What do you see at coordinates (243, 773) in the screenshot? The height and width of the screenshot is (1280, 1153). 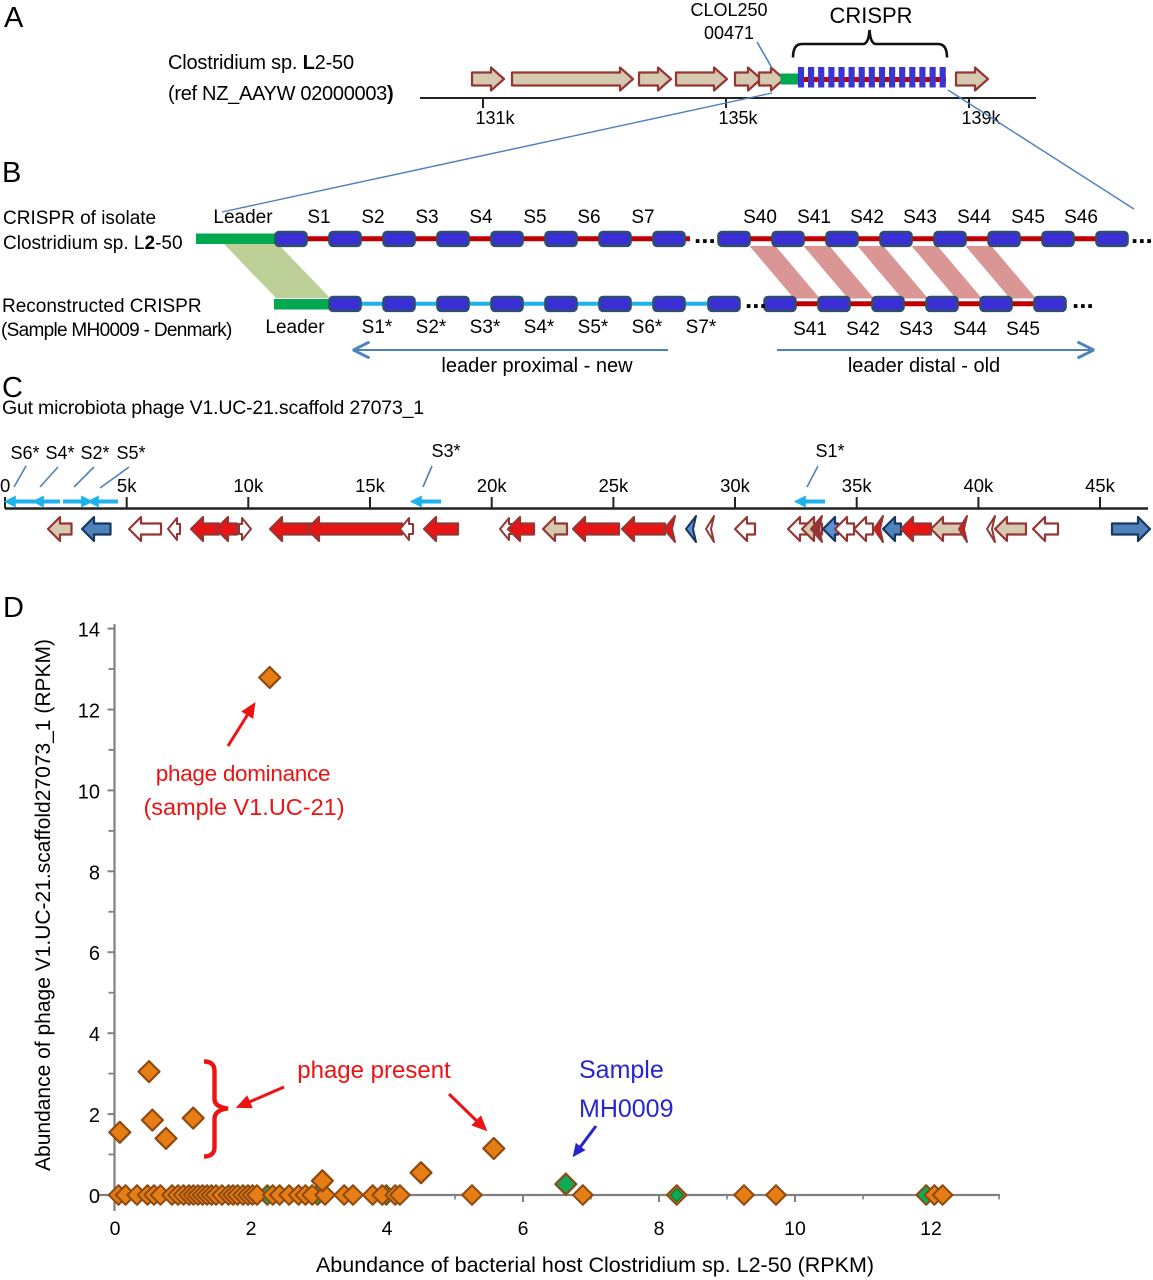 I see `svg-text: phage dominance` at bounding box center [243, 773].